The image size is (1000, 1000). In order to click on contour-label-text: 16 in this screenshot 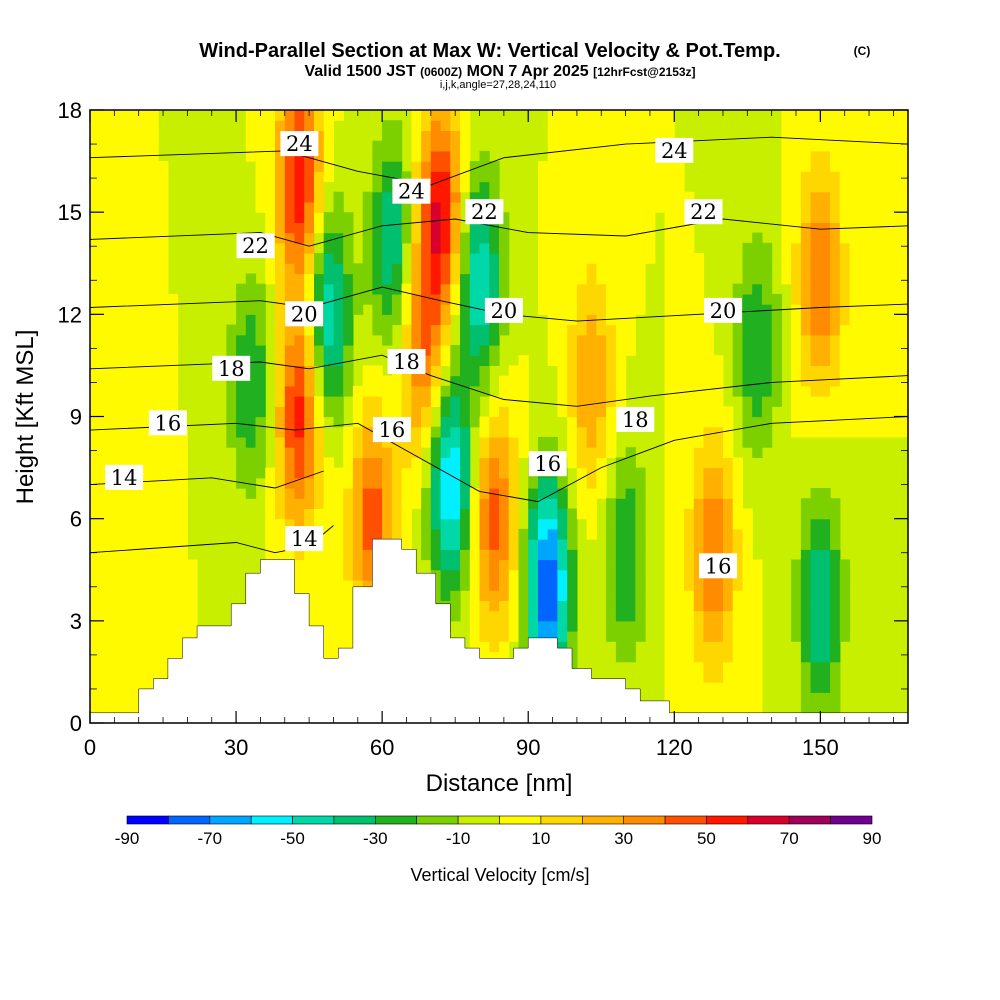, I will do `click(718, 566)`.